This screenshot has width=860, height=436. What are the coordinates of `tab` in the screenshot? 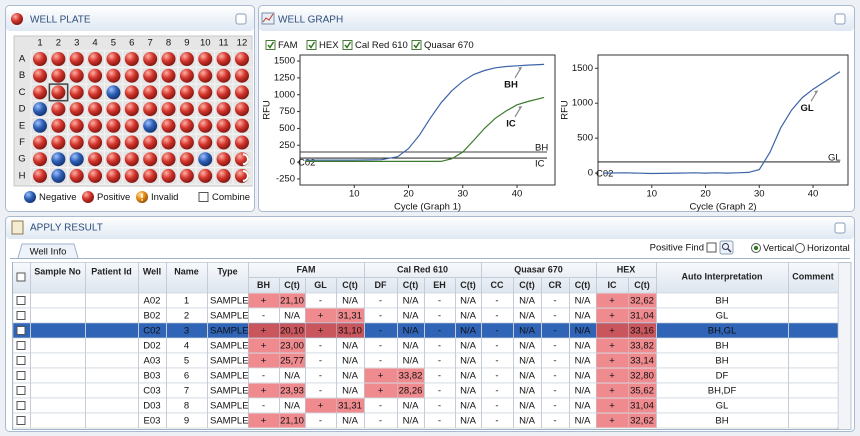 It's located at (48, 251).